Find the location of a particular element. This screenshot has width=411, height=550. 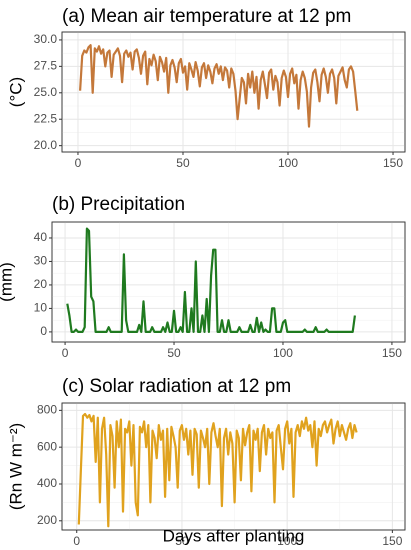

y-tick-label: 600 is located at coordinates (47, 446).